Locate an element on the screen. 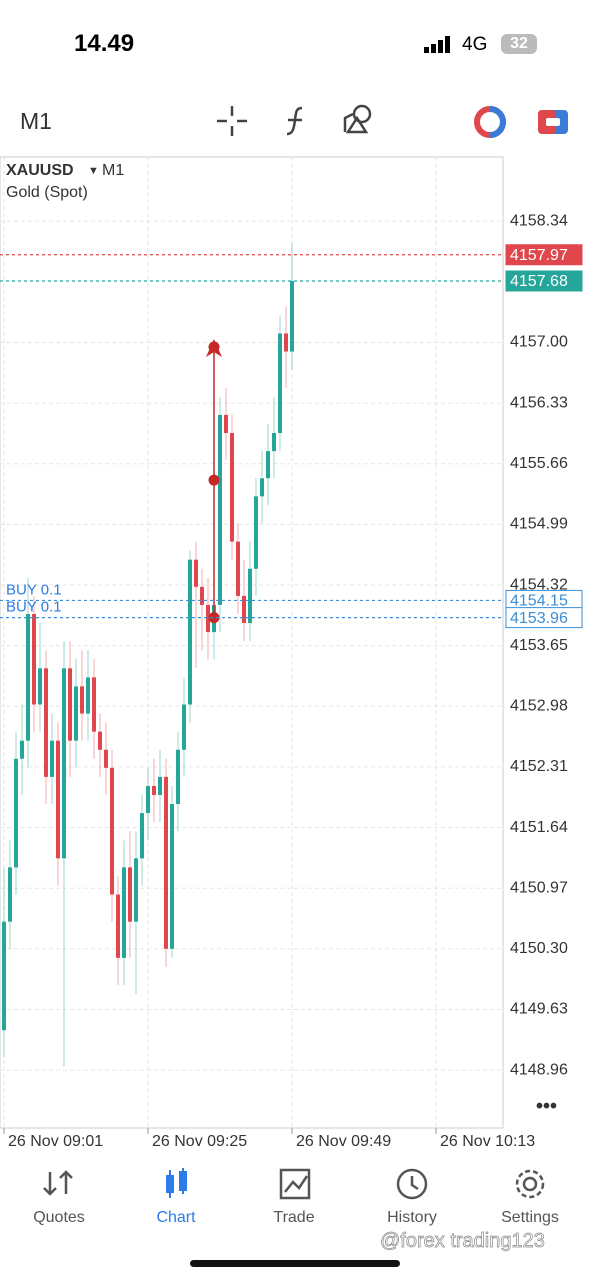  y-tick-label: 4152.31 is located at coordinates (539, 766).